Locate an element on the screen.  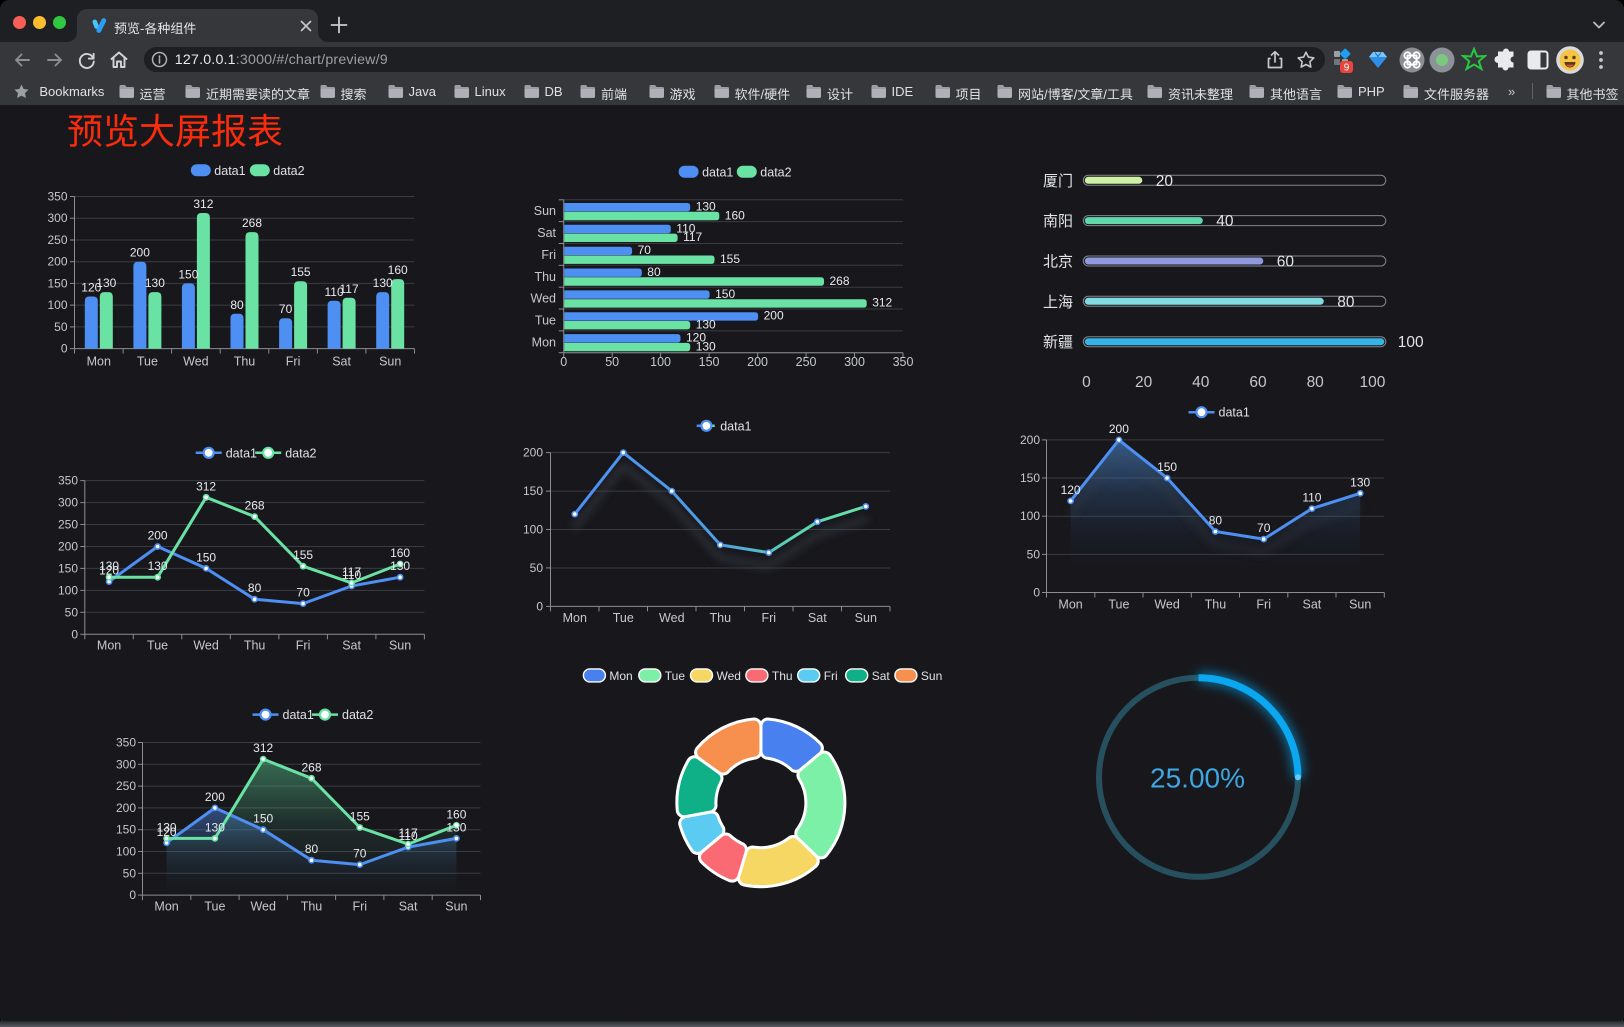
svg-text: 60 is located at coordinates (1286, 262).